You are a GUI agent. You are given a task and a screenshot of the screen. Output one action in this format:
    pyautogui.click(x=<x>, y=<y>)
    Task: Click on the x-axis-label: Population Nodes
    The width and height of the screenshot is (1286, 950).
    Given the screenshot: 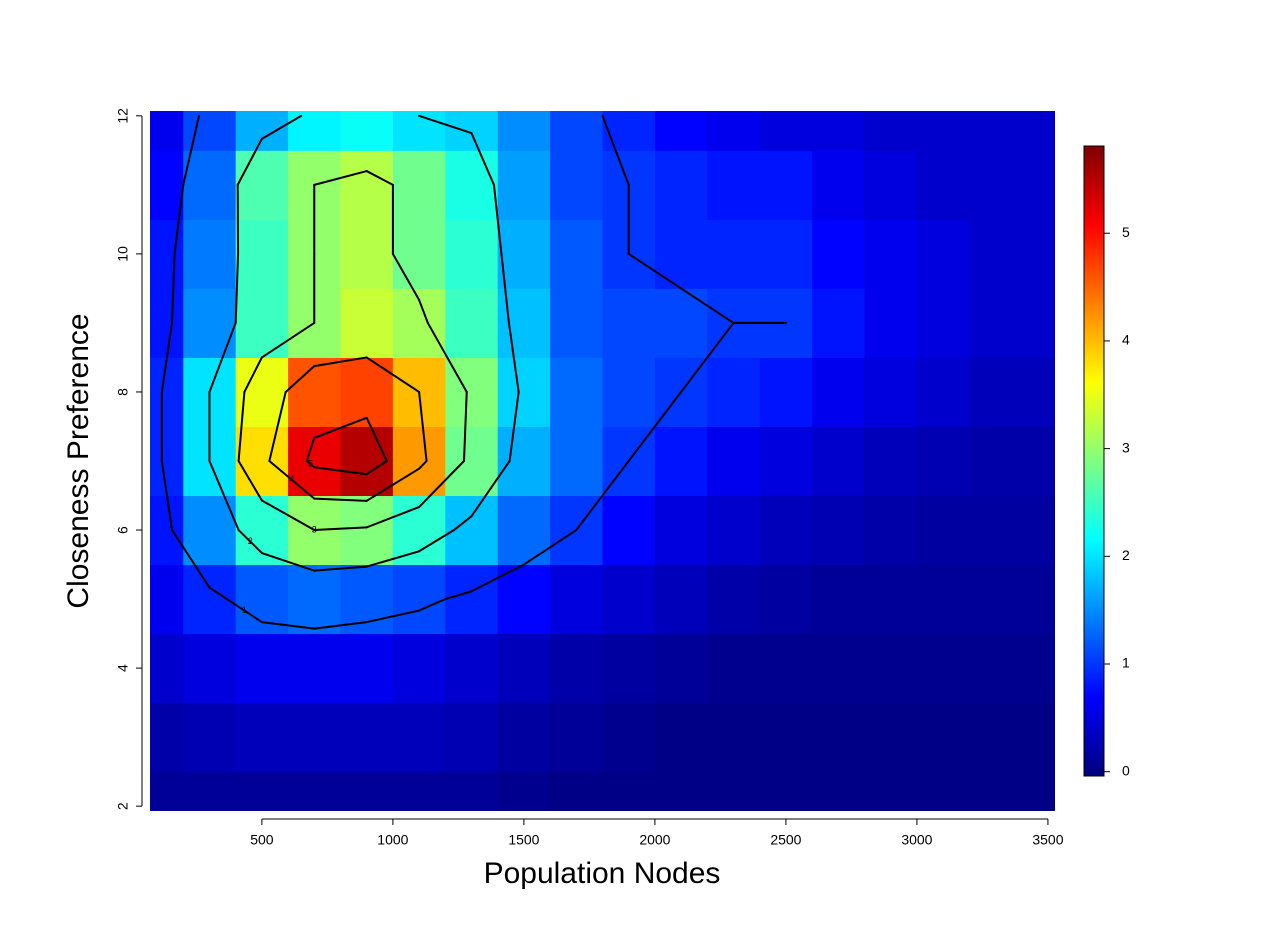 What is the action you would take?
    pyautogui.click(x=602, y=873)
    